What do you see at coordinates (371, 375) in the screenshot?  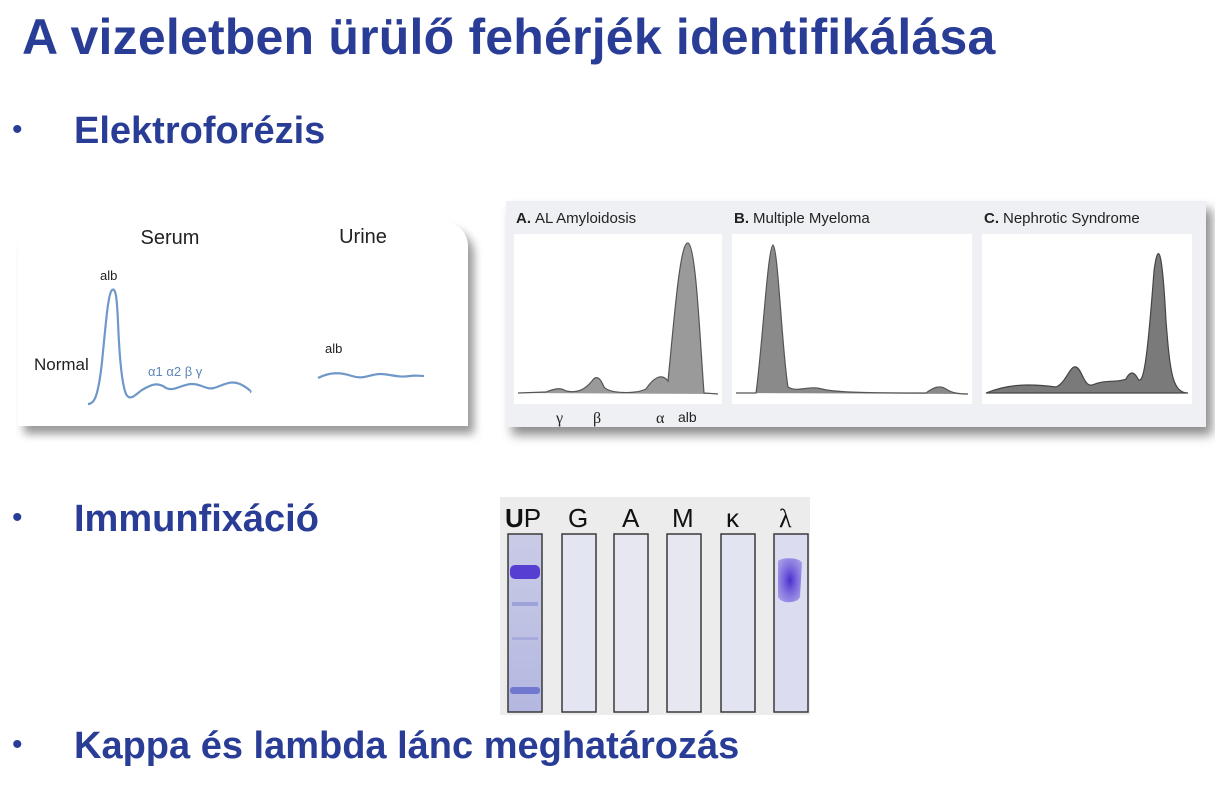 I see `urine-trace` at bounding box center [371, 375].